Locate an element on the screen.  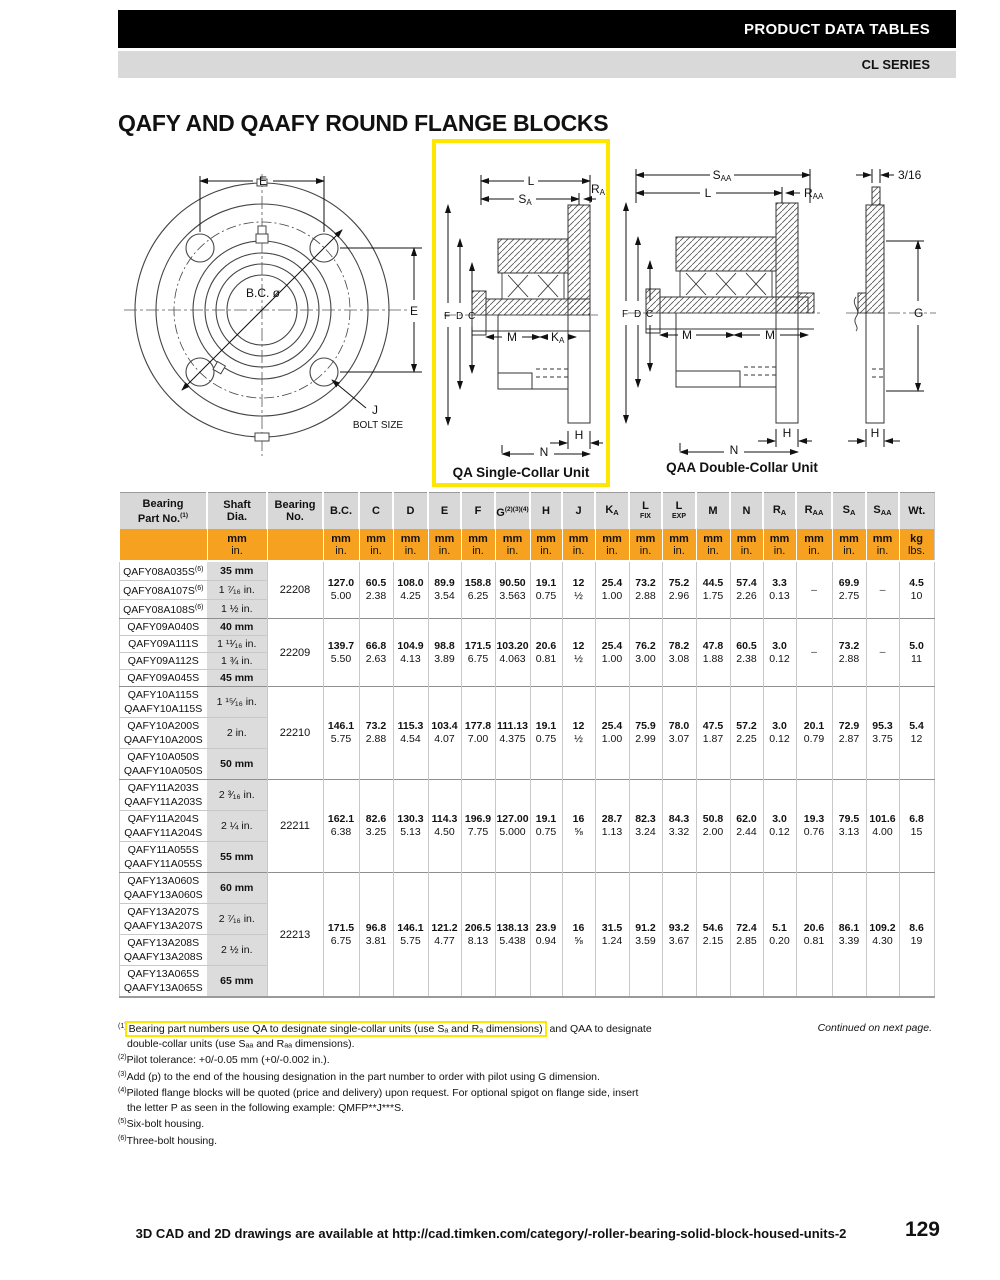
shaft-cell: 1 ¹¹⁄₁₆ in. is located at coordinates (237, 644).